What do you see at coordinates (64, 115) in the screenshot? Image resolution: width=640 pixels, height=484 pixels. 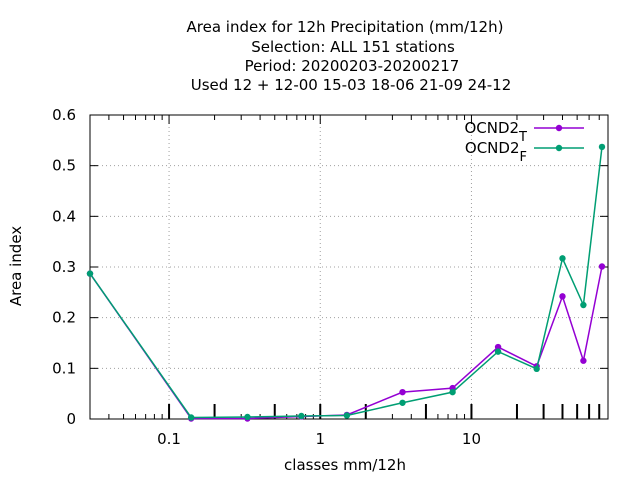 I see `y-tick-label: 0.6` at bounding box center [64, 115].